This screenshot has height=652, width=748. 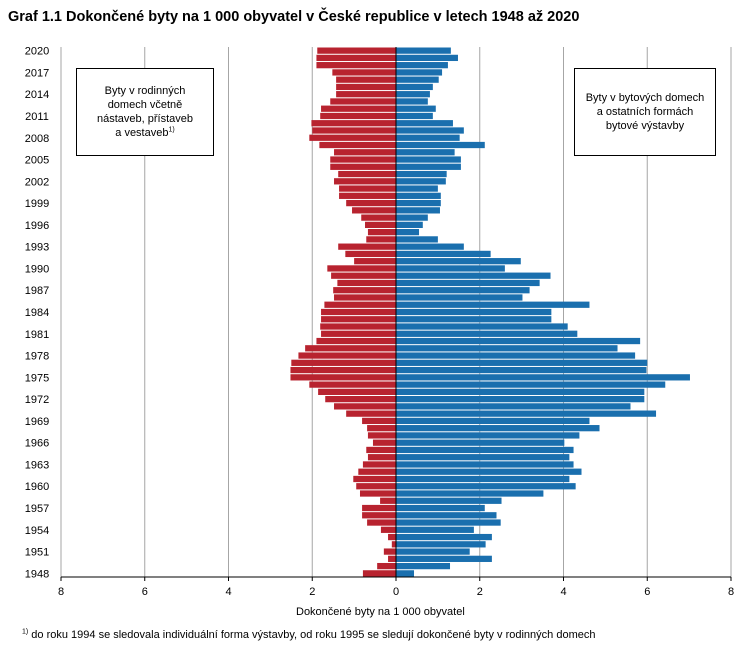 I want to click on bar-family-houses-1981, so click(x=358, y=333).